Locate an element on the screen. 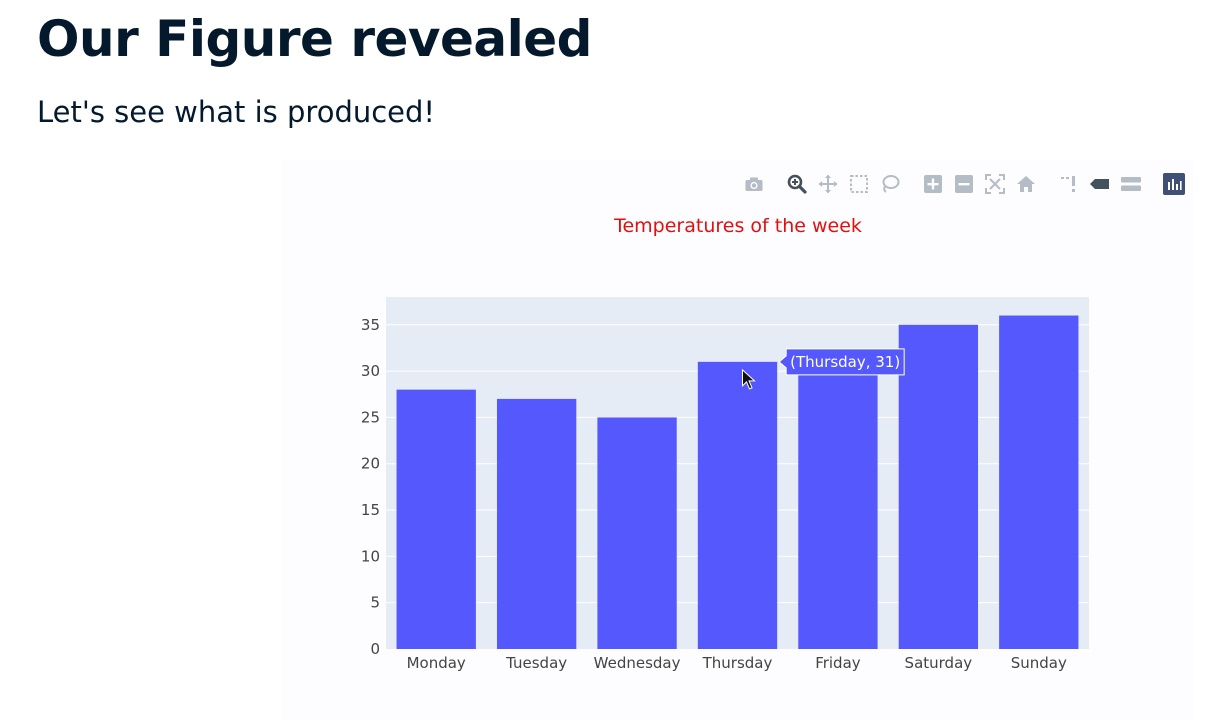 The height and width of the screenshot is (720, 1207). chart-title: Temperatures of the week is located at coordinates (737, 226).